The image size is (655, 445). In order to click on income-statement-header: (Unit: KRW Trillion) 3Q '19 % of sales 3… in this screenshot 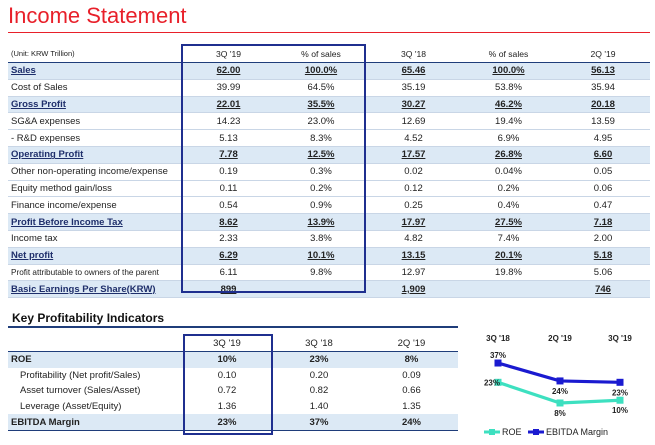, I will do `click(329, 54)`.